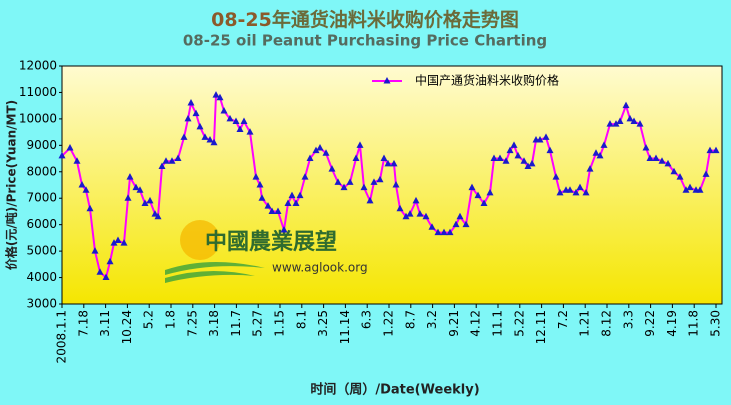 The height and width of the screenshot is (405, 731). Describe the element at coordinates (280, 323) in the screenshot. I see `x-tick-label: 1.15` at that location.